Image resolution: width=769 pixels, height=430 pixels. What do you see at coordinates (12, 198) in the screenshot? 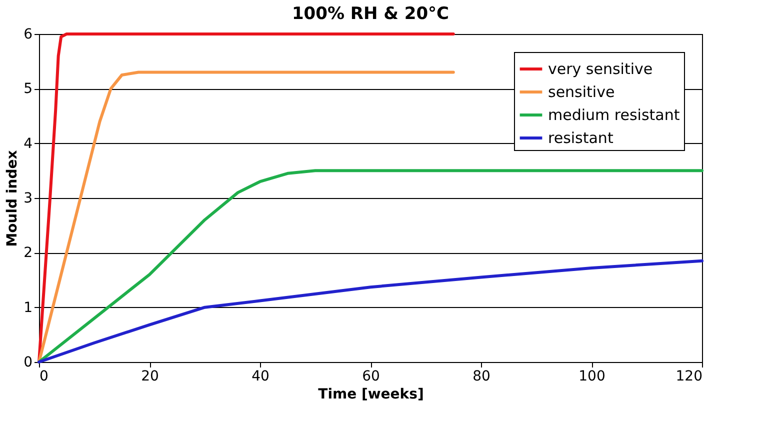
I see `y-axis-title: Mould index` at bounding box center [12, 198].